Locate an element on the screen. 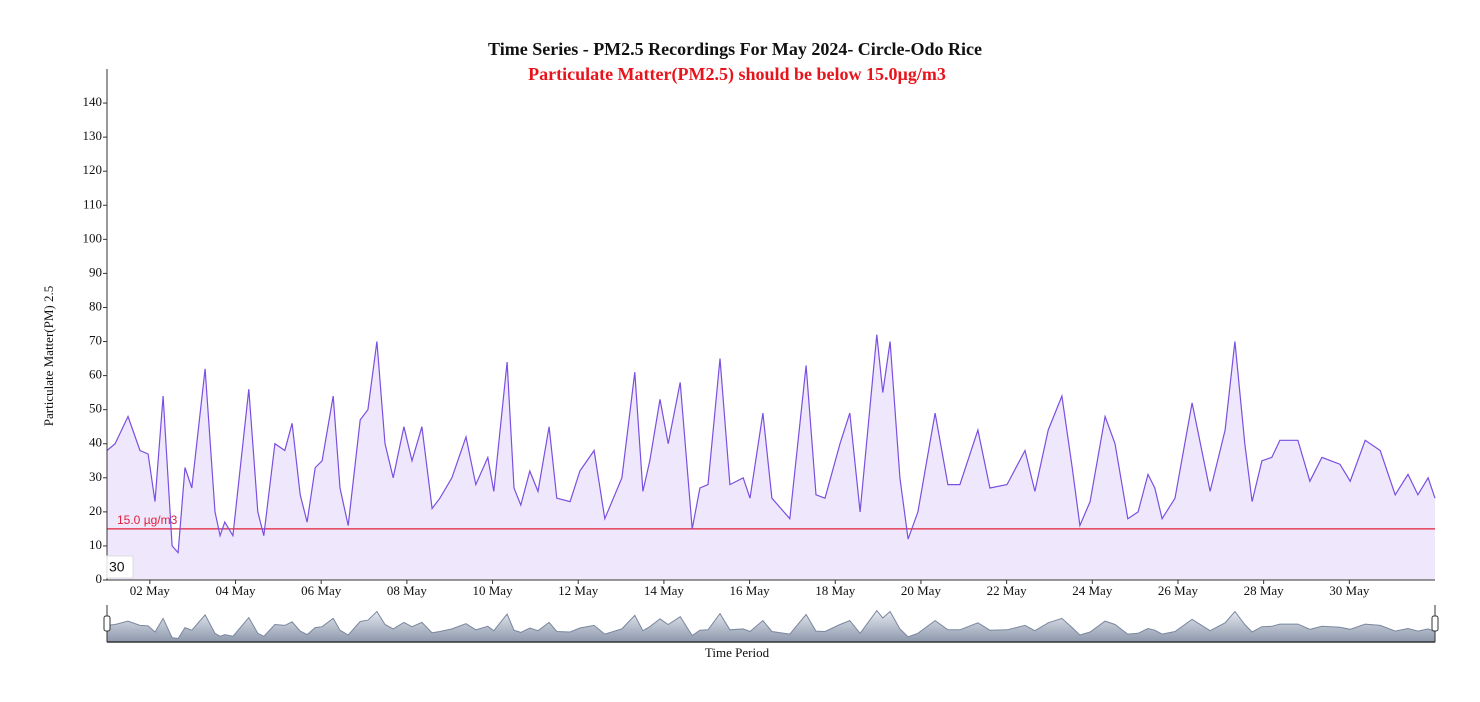  y-tick-label: 90 is located at coordinates (95, 271).